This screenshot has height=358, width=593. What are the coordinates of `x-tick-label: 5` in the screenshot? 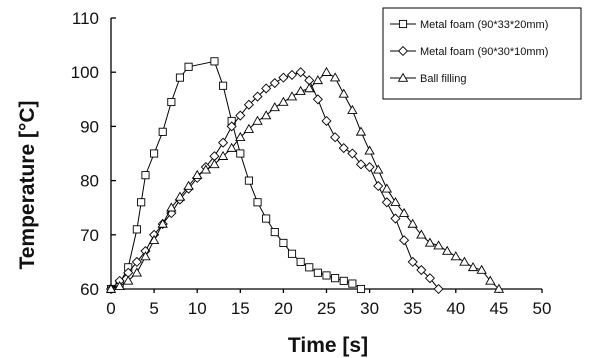 It's located at (153, 308).